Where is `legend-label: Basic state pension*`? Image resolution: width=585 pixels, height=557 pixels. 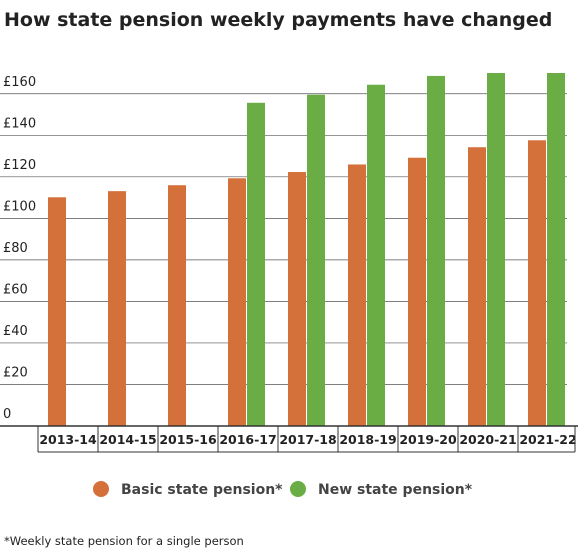 legend-label: Basic state pension* is located at coordinates (202, 490).